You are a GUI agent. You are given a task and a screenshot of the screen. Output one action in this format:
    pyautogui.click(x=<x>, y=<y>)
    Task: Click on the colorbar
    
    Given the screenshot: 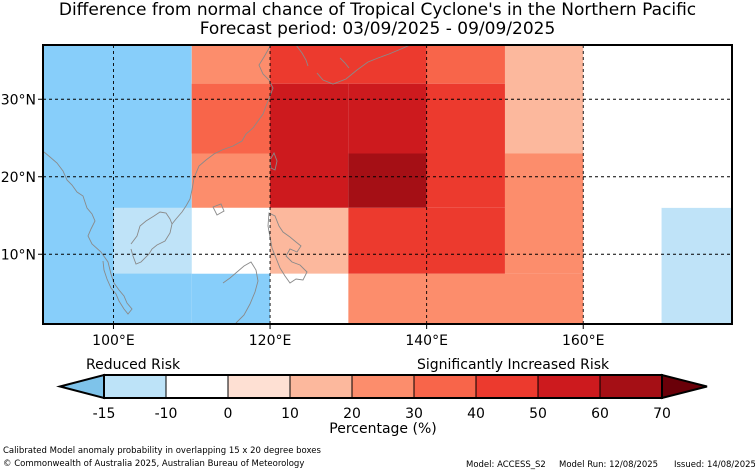 What is the action you would take?
    pyautogui.click(x=382, y=386)
    